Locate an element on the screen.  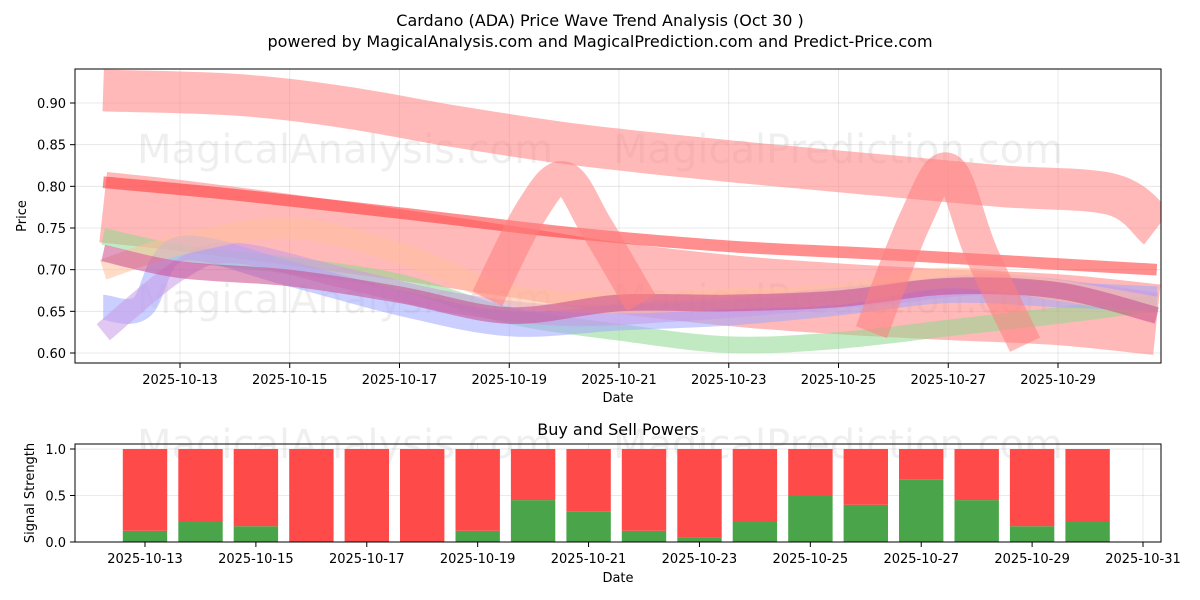
price-y-tick-label: 0.80 is located at coordinates (51, 187).